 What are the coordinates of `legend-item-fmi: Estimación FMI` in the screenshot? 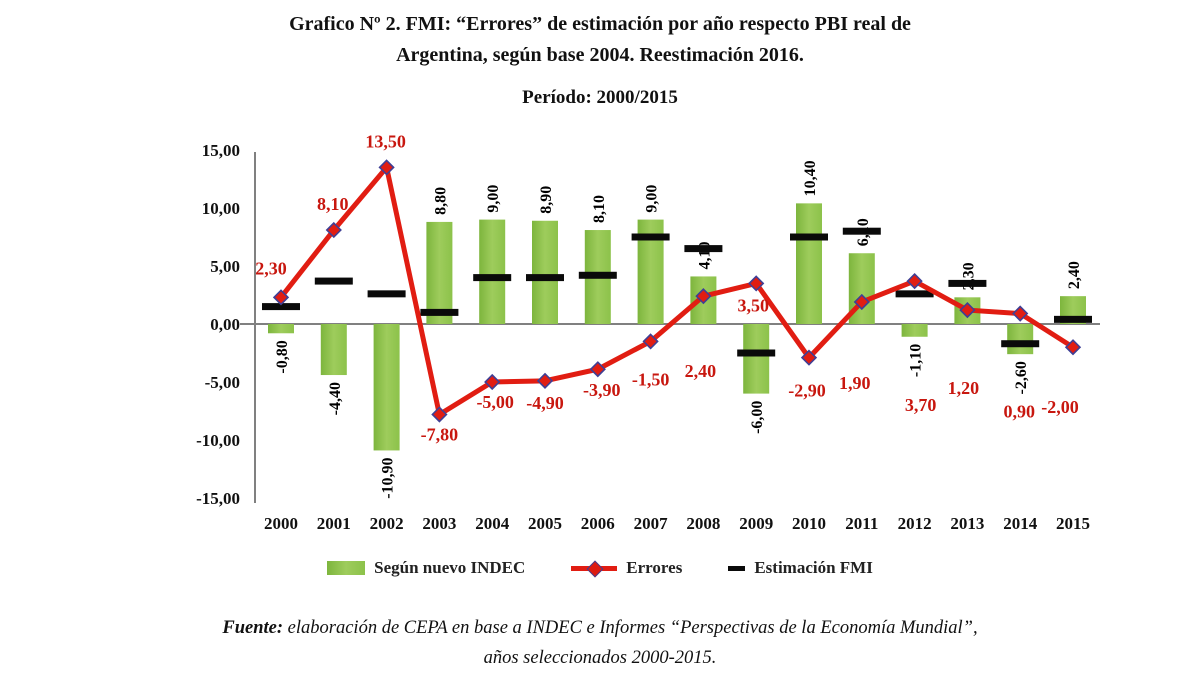 It's located at (800, 568).